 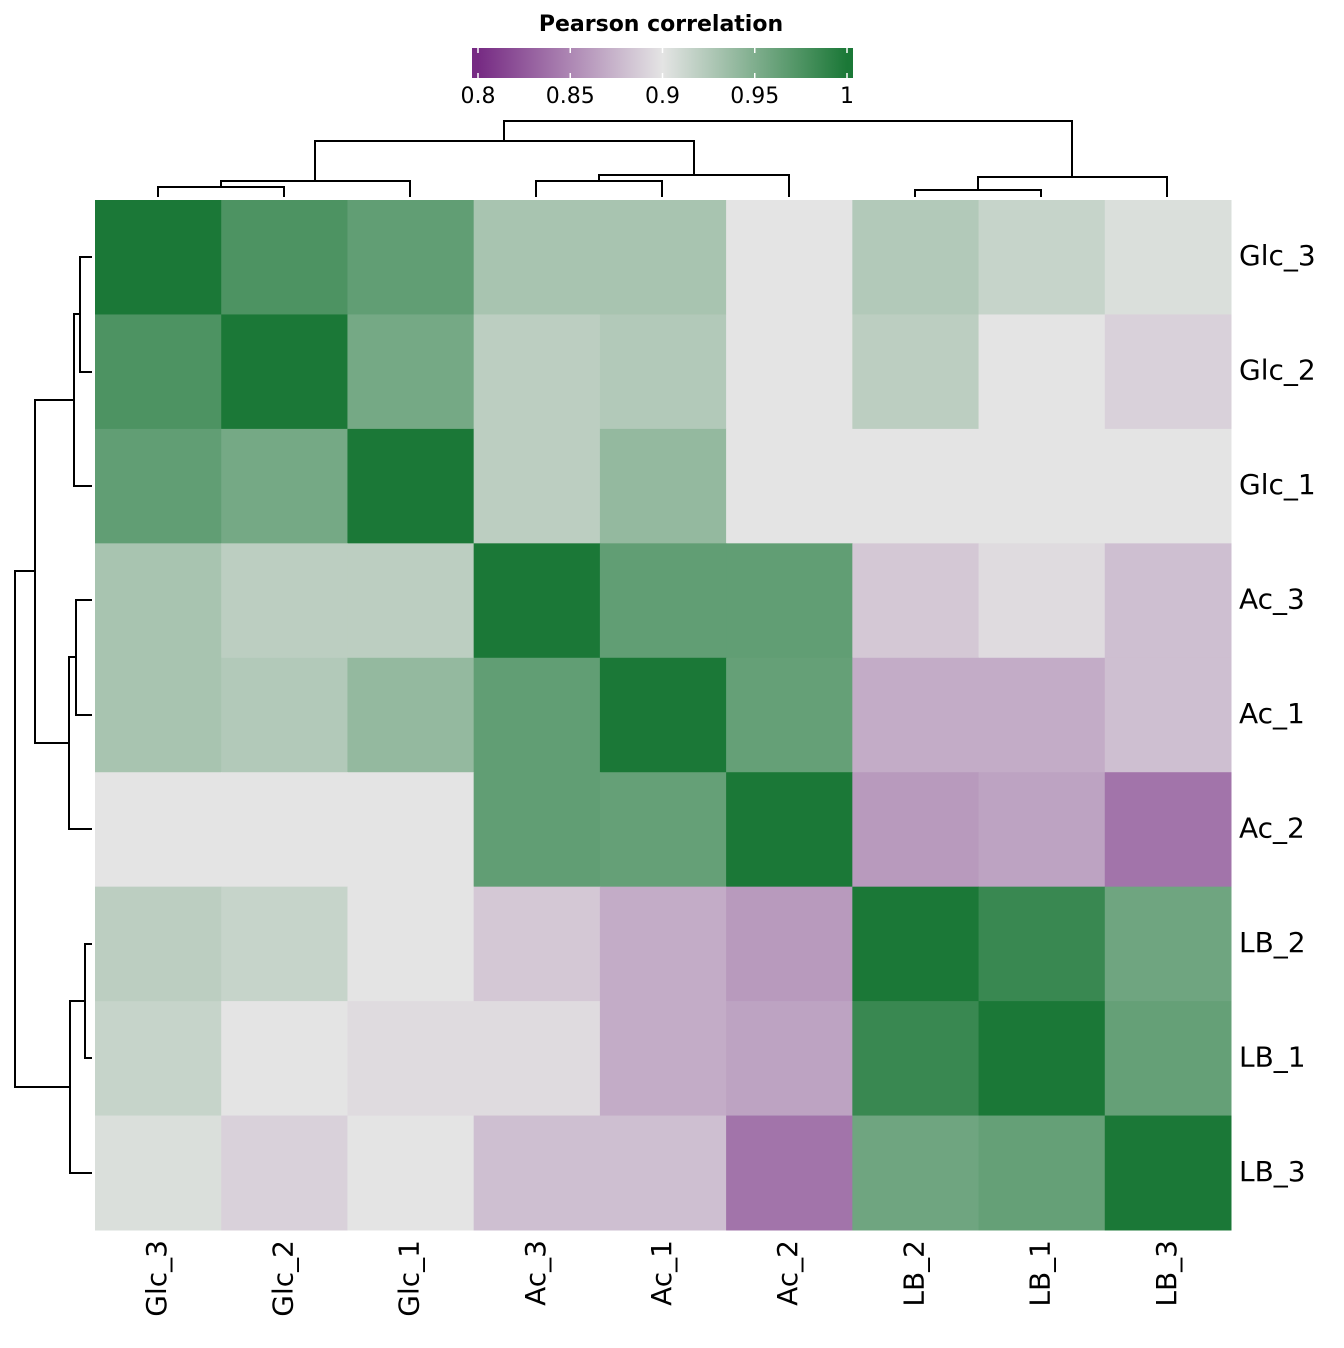 What do you see at coordinates (662, 158) in the screenshot?
I see `column-dendrogram` at bounding box center [662, 158].